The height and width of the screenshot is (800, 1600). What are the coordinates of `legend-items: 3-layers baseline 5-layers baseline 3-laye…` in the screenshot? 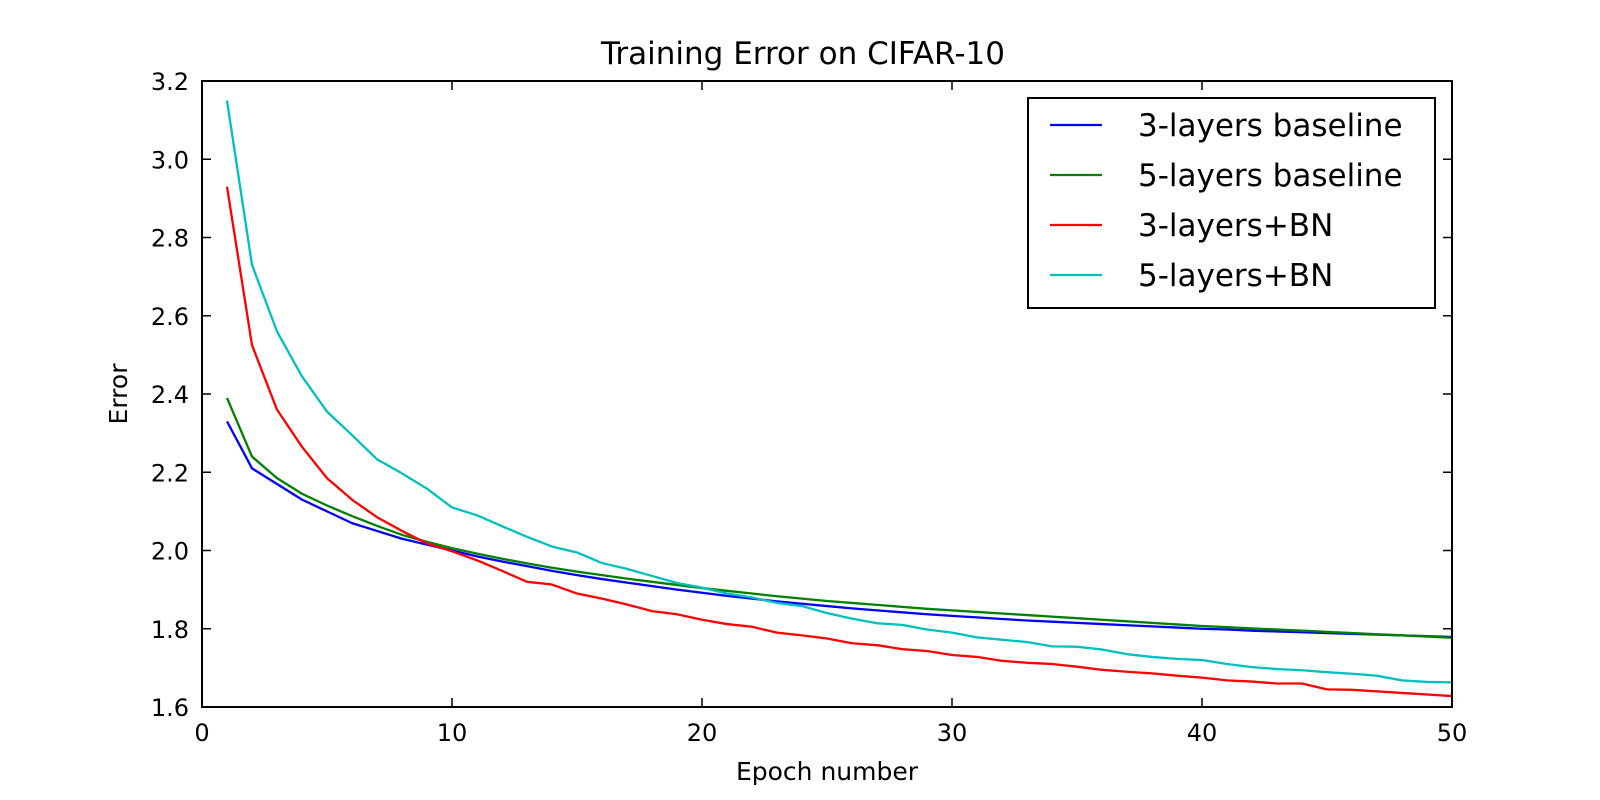 It's located at (1226, 201).